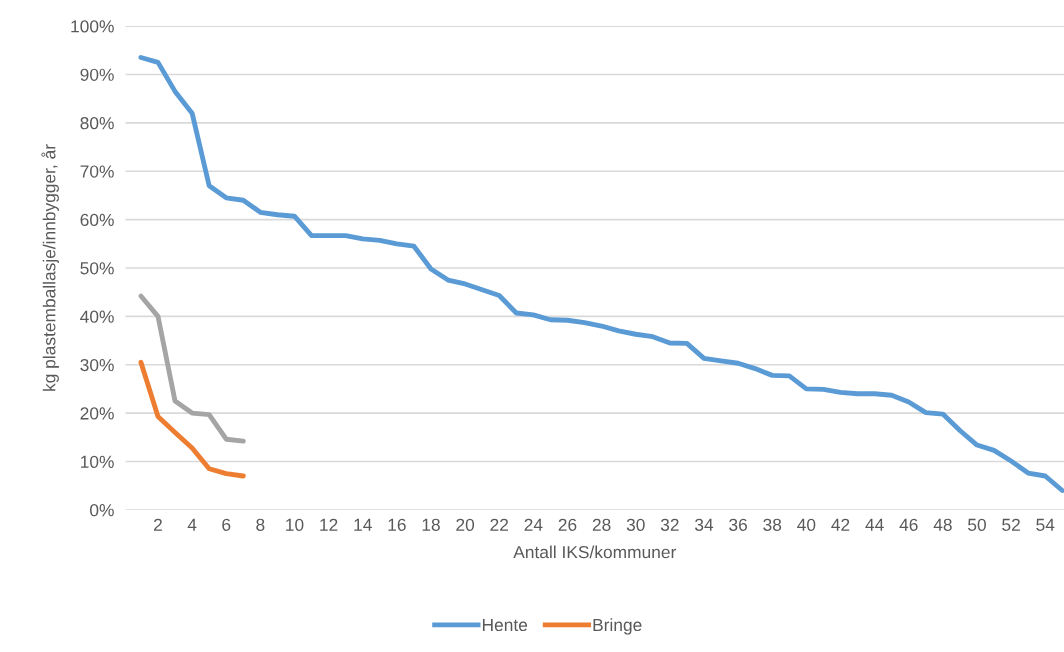  I want to click on y-tick-label: 10%, so click(97, 461).